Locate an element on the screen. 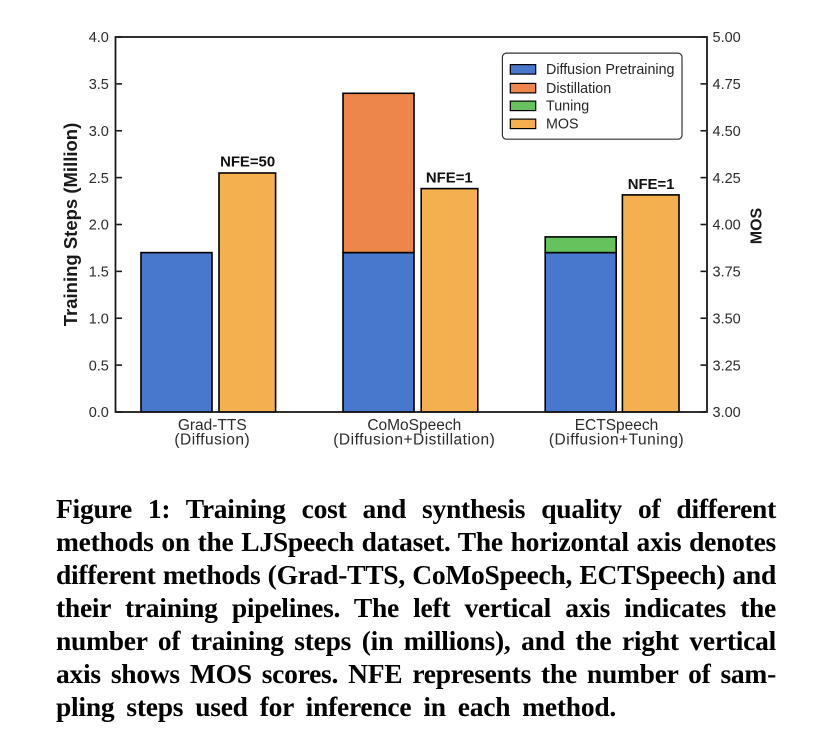  svg-text: CoMoSpeech is located at coordinates (414, 425).